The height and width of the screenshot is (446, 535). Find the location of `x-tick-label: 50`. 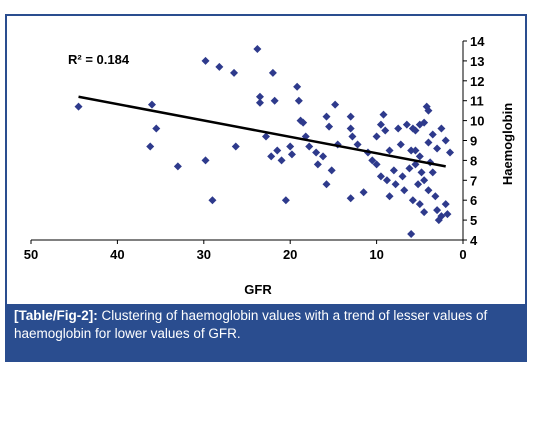

x-tick-label: 50 is located at coordinates (31, 254).